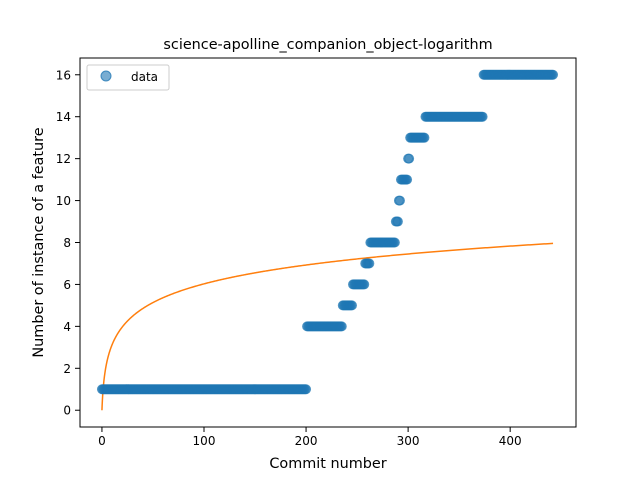 This screenshot has width=640, height=484. What do you see at coordinates (106, 76) in the screenshot?
I see `legend-marker` at bounding box center [106, 76].